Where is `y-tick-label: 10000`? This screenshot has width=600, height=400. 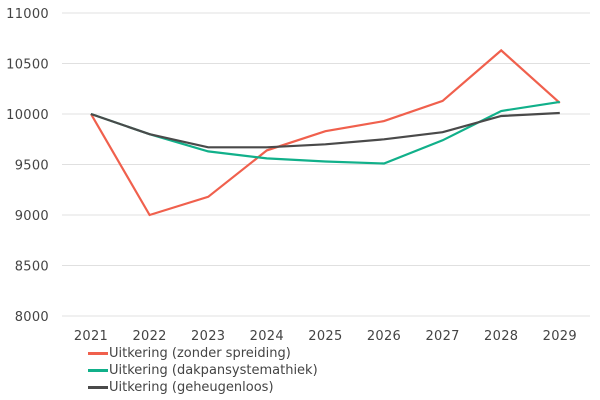 y-tick-label: 10000 is located at coordinates (27, 115).